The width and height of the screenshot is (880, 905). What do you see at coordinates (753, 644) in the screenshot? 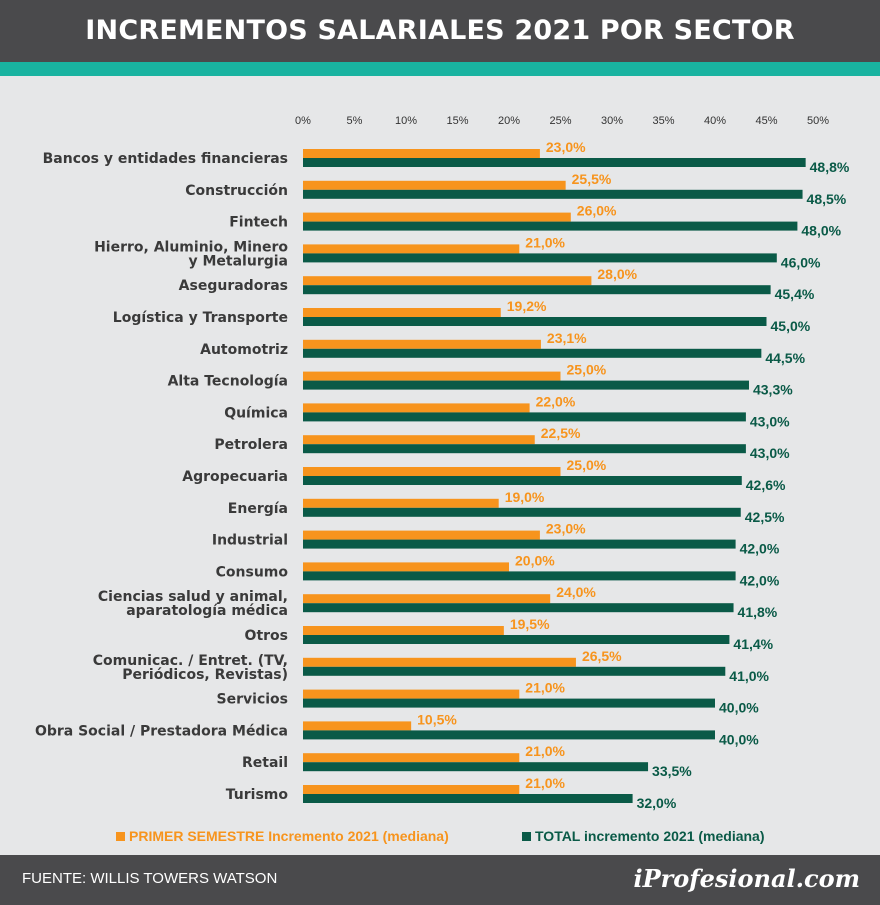
I see `data-label-total: 41,4%` at bounding box center [753, 644].